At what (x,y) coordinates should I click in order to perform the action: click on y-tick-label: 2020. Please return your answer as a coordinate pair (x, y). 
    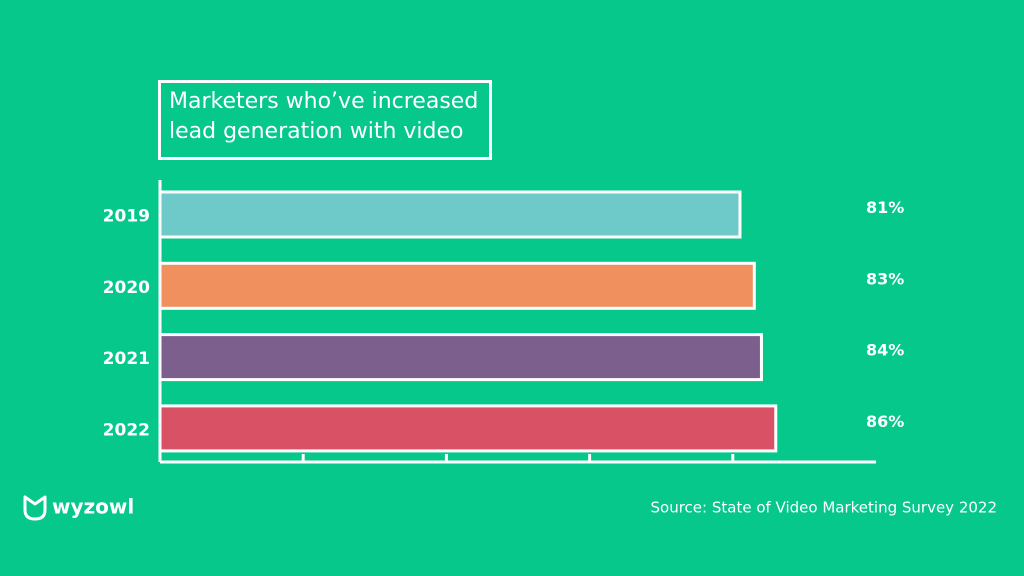
    Looking at the image, I should click on (126, 288).